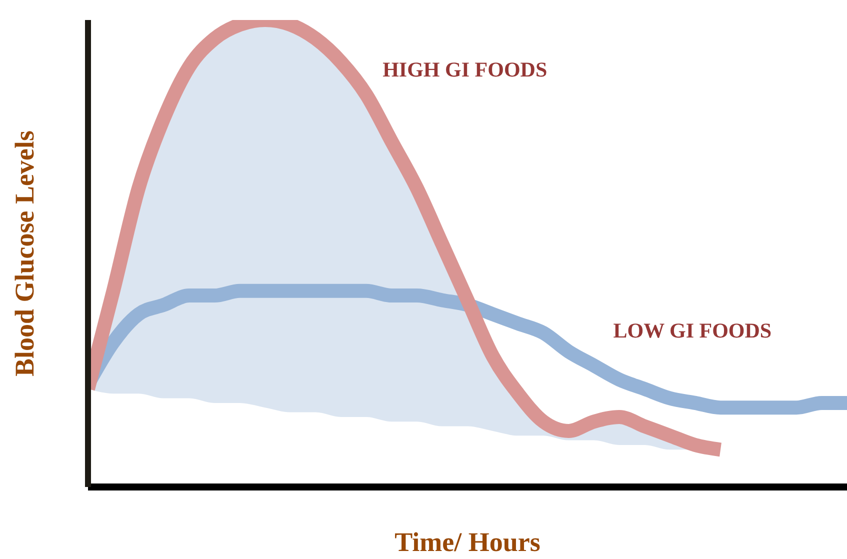 Image resolution: width=847 pixels, height=559 pixels. What do you see at coordinates (467, 542) in the screenshot?
I see `x-axis-title: Time/ Hours` at bounding box center [467, 542].